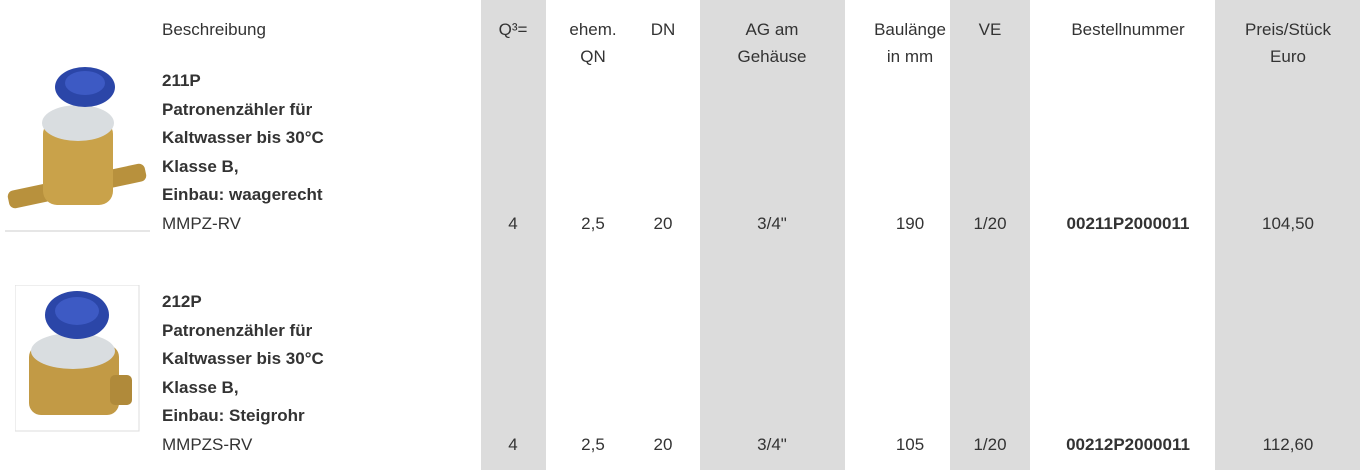  What do you see at coordinates (1288, 444) in the screenshot?
I see `cell-text: 112,60` at bounding box center [1288, 444].